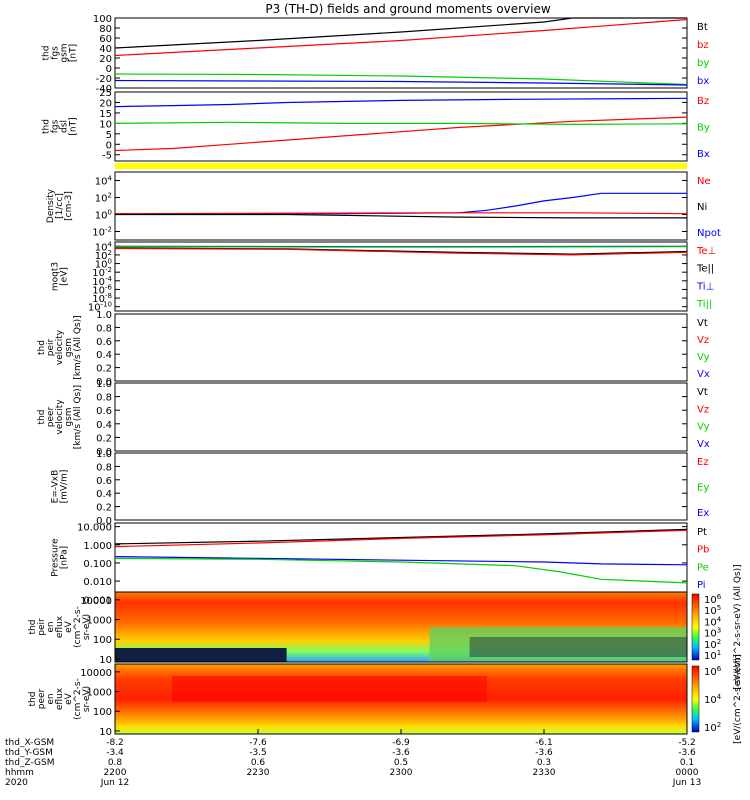 This screenshot has width=750, height=800. Describe the element at coordinates (705, 269) in the screenshot. I see `legend-entry: Te||` at that location.